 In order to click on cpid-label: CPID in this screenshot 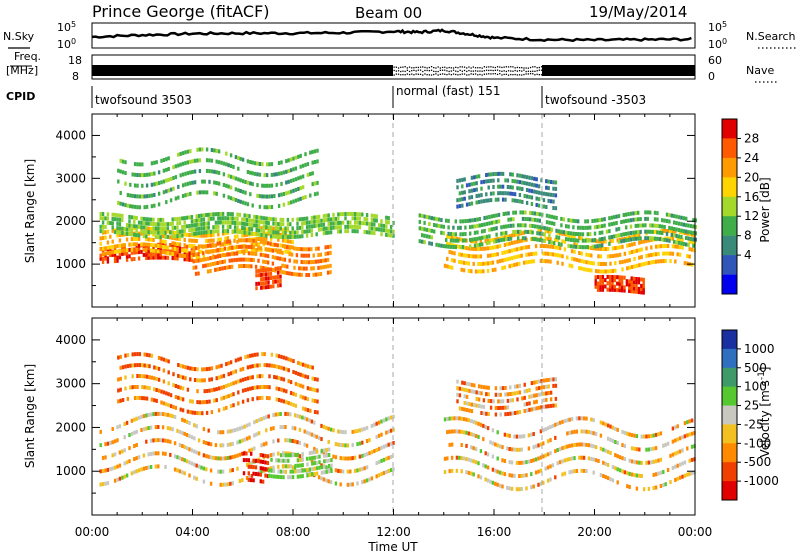, I will do `click(20, 96)`.